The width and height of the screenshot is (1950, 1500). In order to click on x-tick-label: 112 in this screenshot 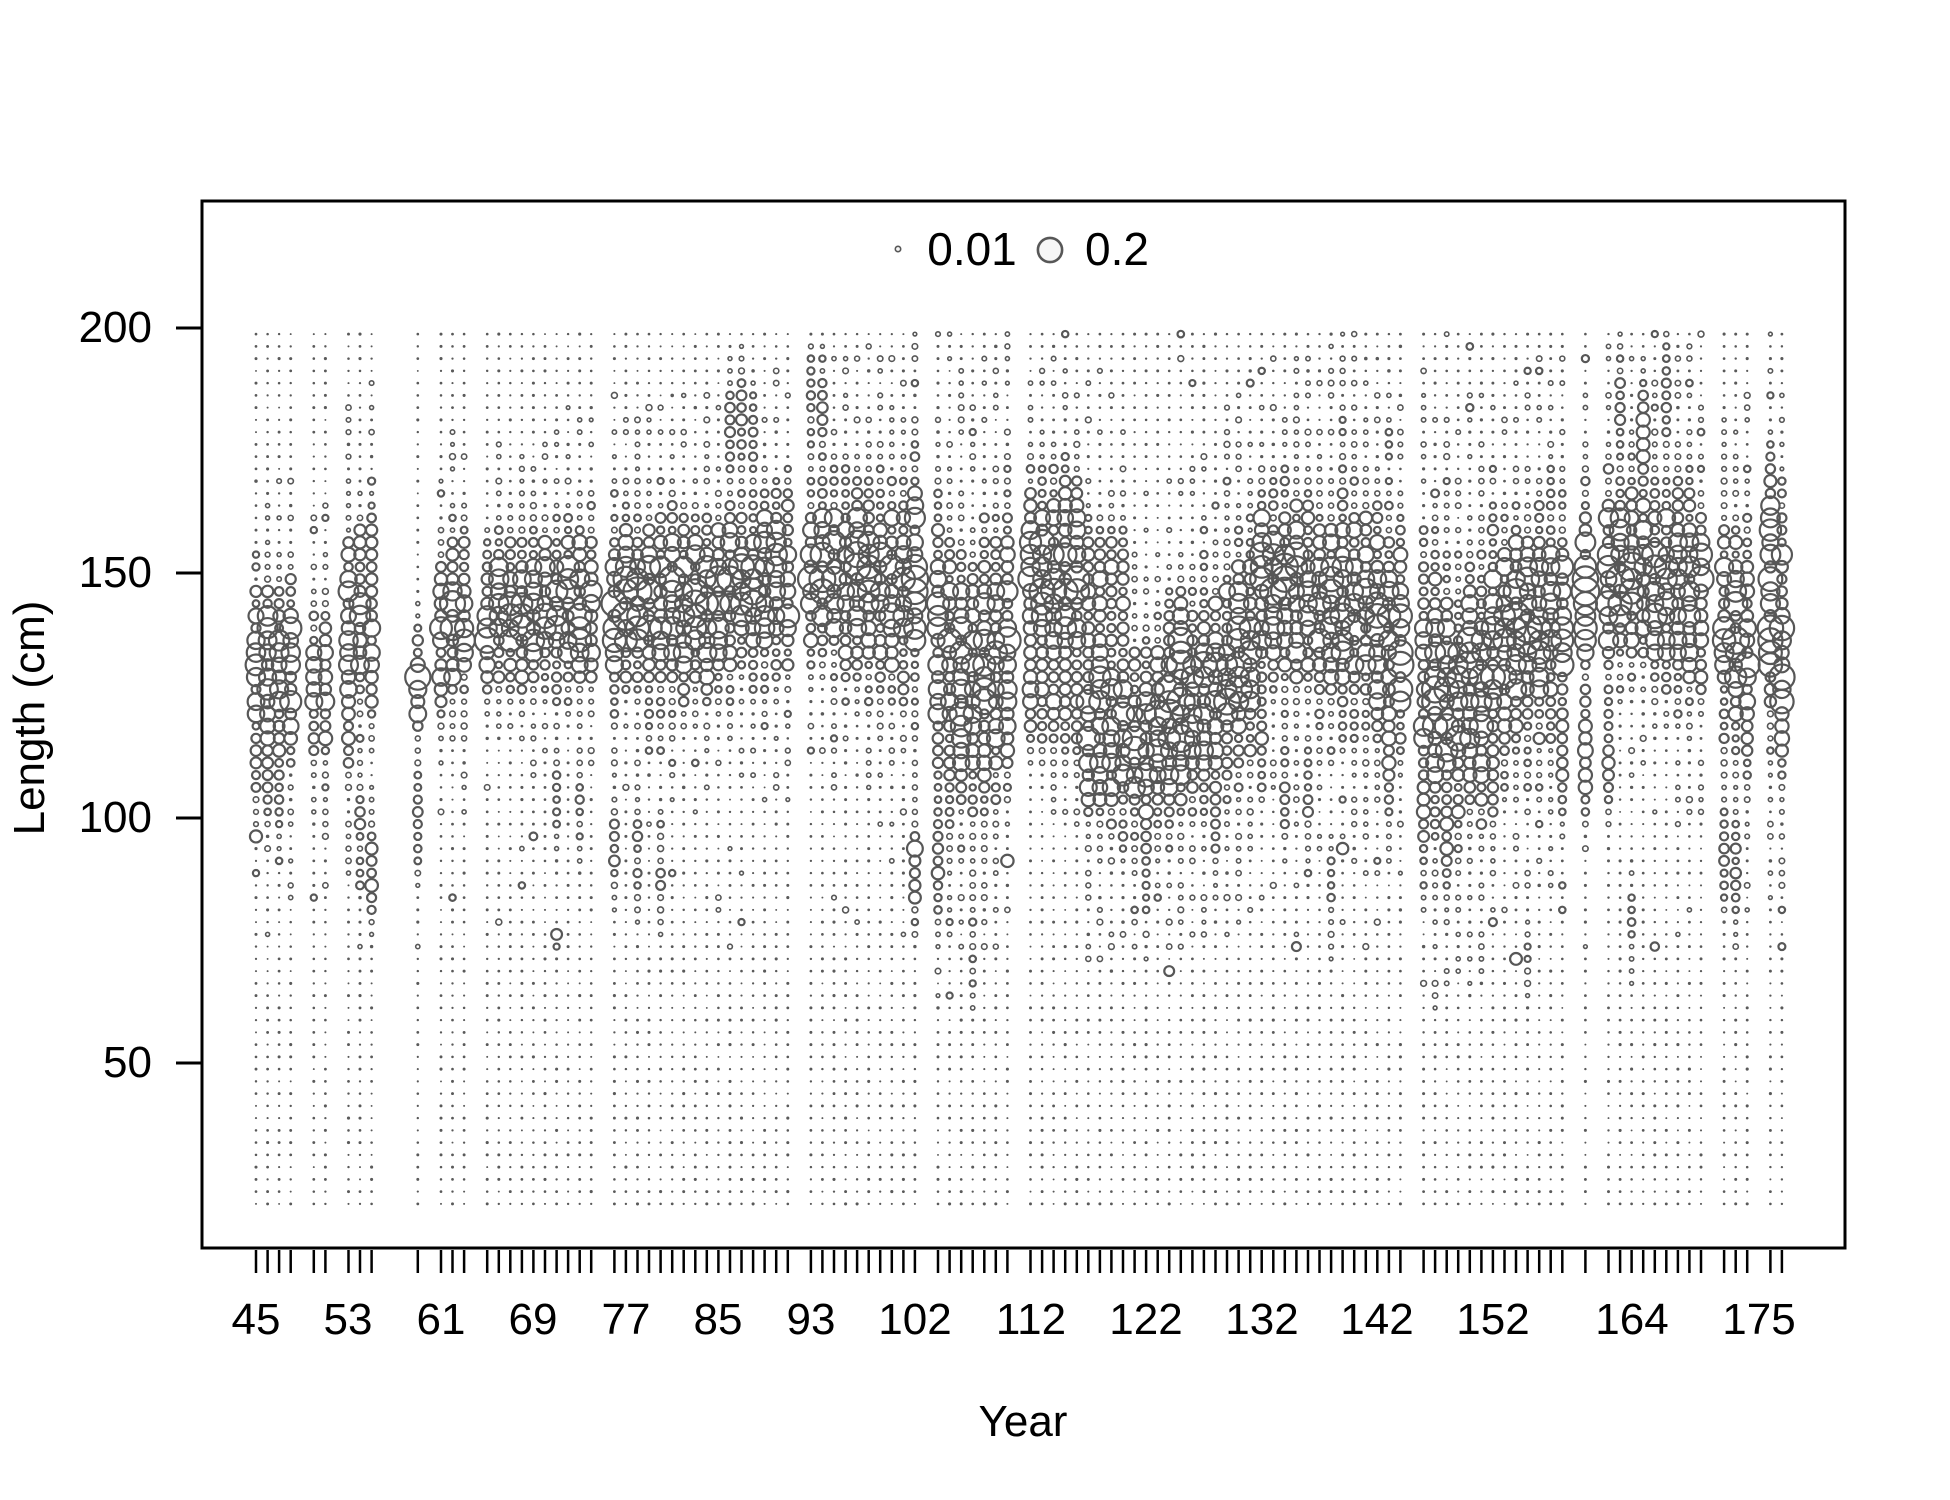, I will do `click(1031, 1319)`.